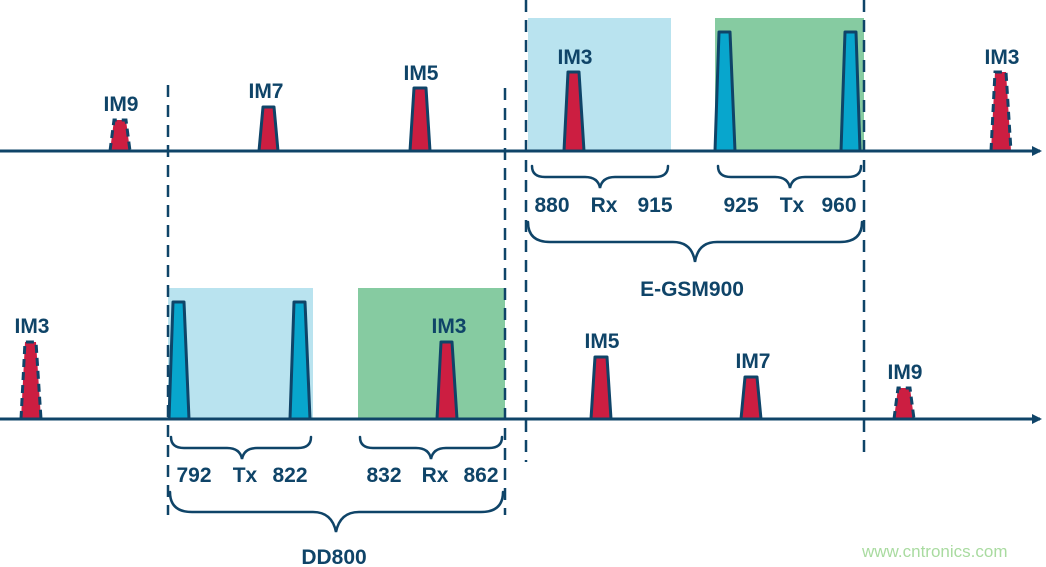  Describe the element at coordinates (268, 129) in the screenshot. I see `top-im7-peak` at that location.